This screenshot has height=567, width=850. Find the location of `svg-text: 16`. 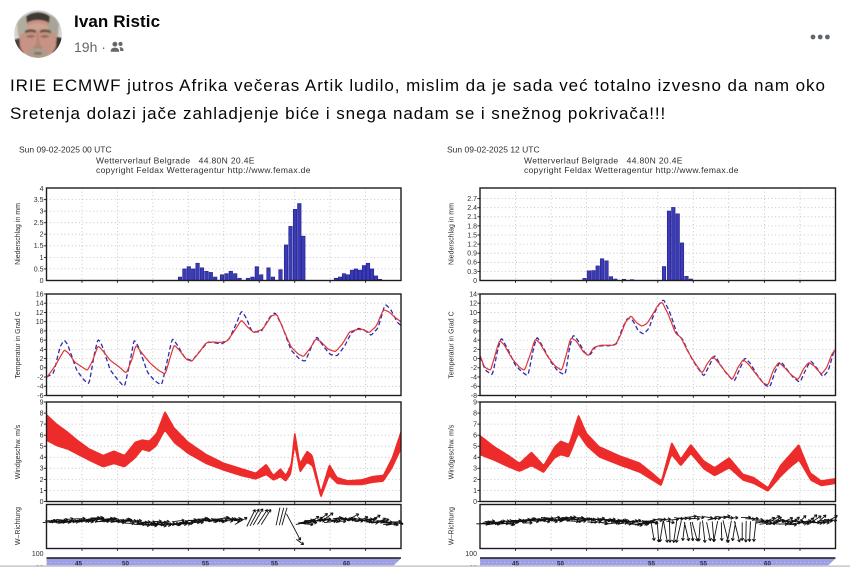

svg-text: 16 is located at coordinates (40, 294).